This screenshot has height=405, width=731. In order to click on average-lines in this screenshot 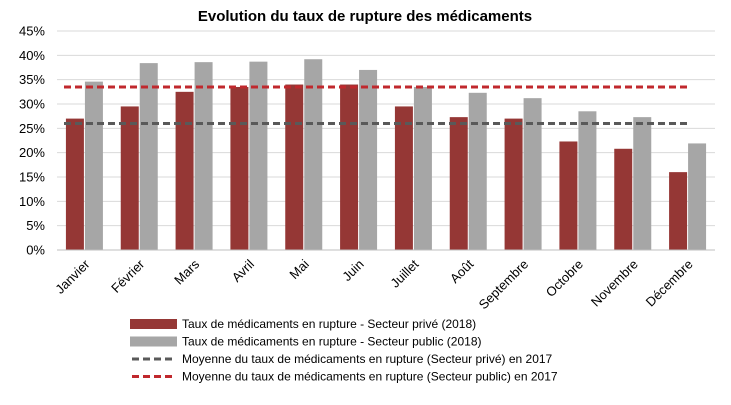, I will do `click(376, 105)`.